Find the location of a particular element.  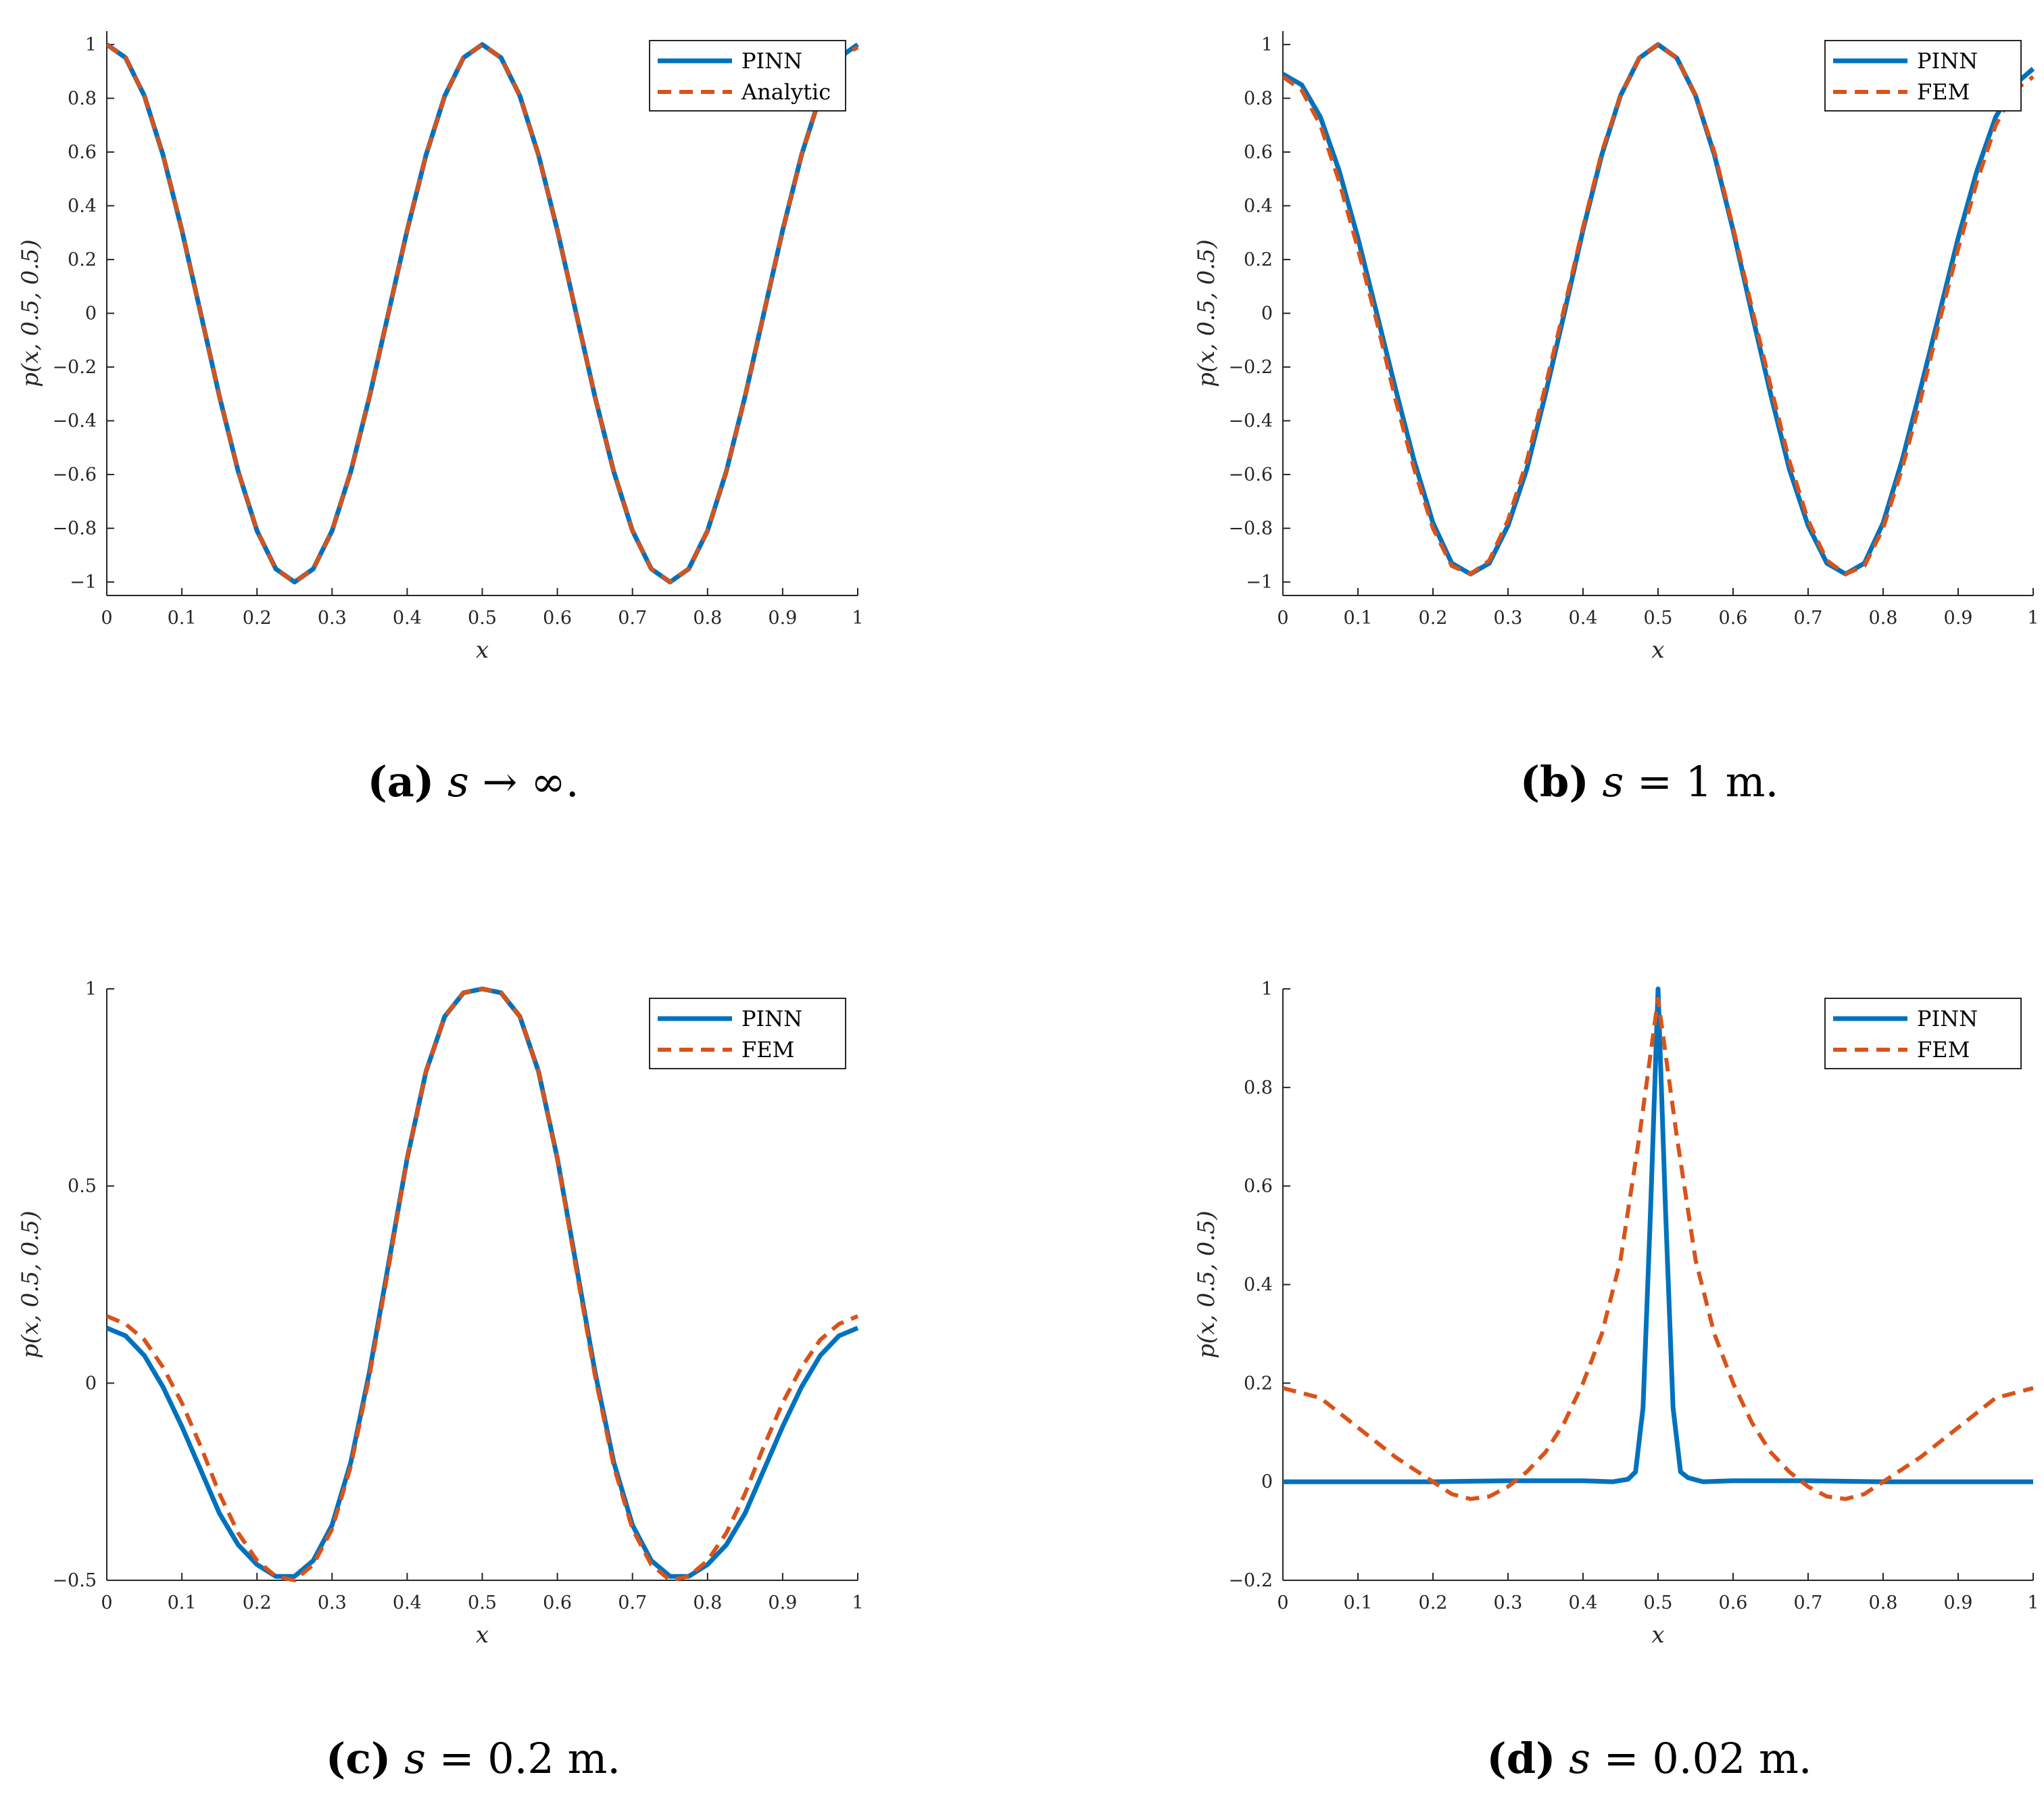

caption-value: = 0.2 m. is located at coordinates (523, 1758).